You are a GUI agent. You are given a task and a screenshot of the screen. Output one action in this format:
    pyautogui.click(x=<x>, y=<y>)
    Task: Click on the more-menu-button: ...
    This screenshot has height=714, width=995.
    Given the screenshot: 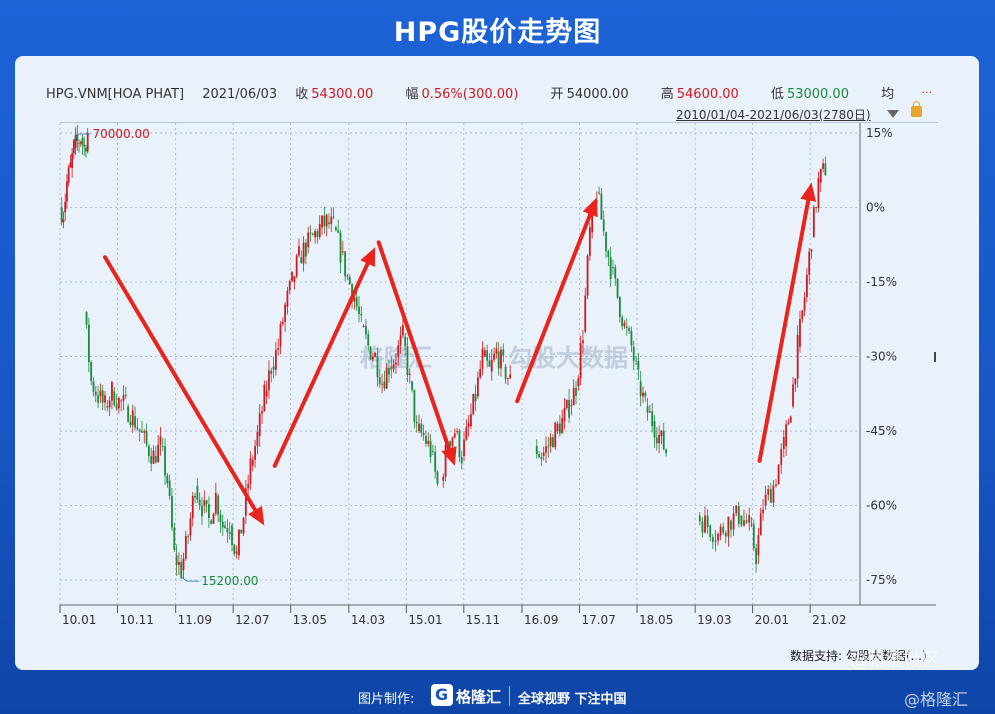 What is the action you would take?
    pyautogui.click(x=927, y=89)
    